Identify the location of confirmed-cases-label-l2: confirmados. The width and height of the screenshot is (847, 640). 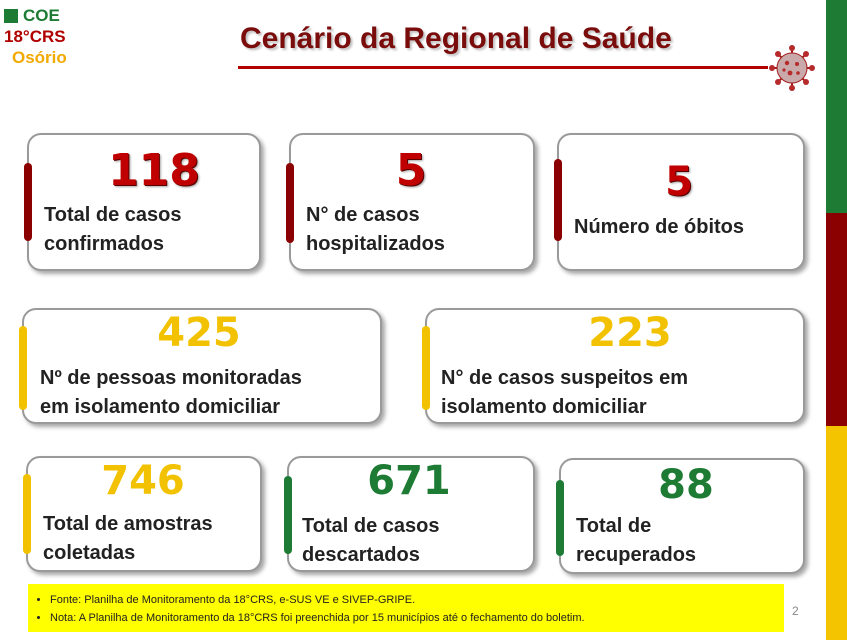
(104, 244).